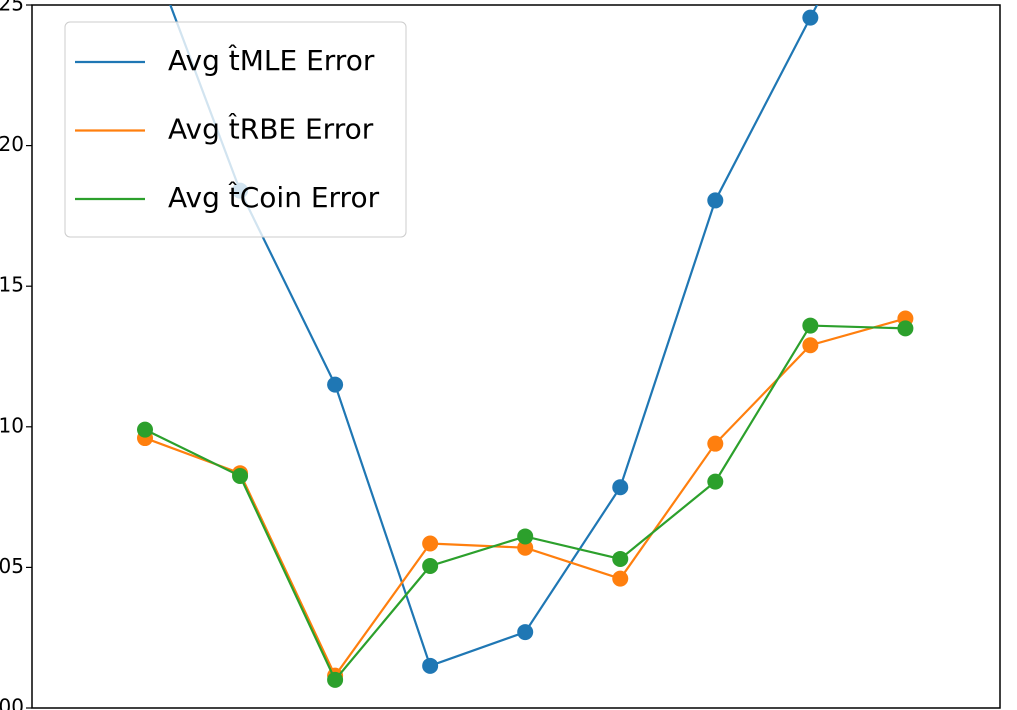 This screenshot has height=710, width=1017. Describe the element at coordinates (12, 8) in the screenshot. I see `y-tick-label: 25` at that location.